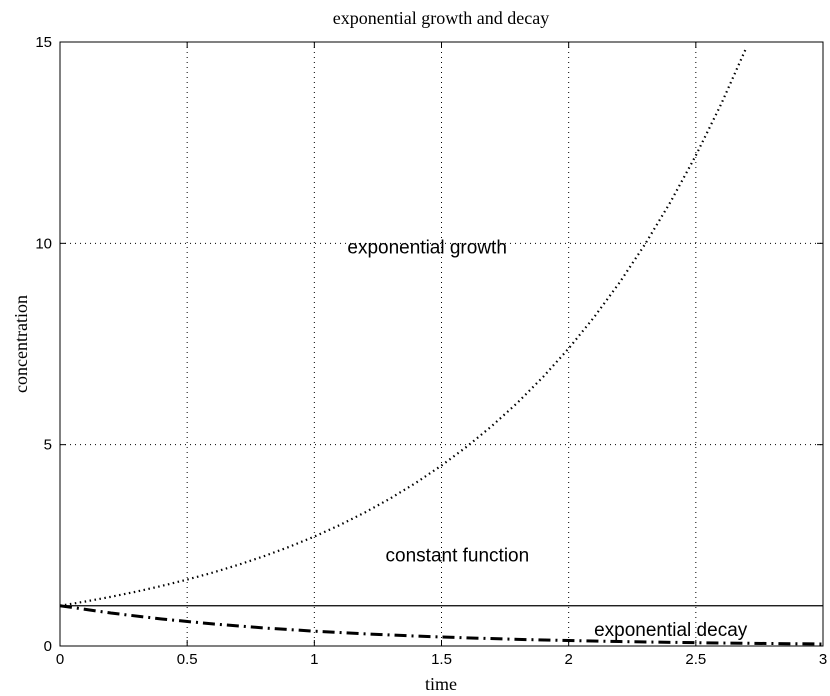 This screenshot has height=696, width=830. What do you see at coordinates (187, 659) in the screenshot?
I see `x-tick-label: 0.5` at bounding box center [187, 659].